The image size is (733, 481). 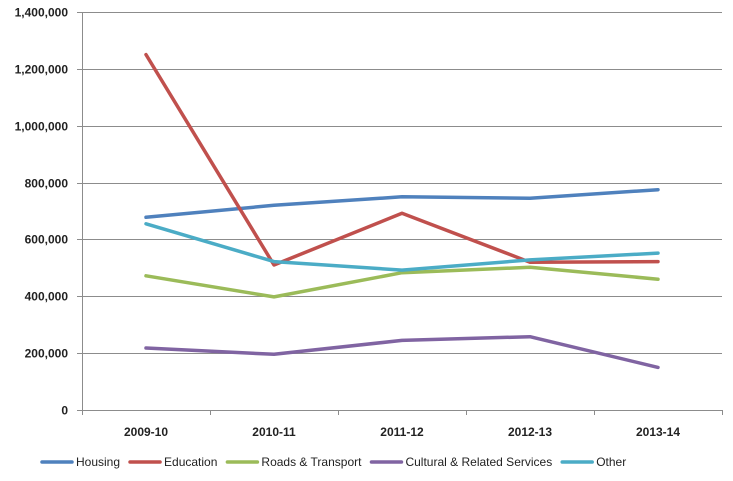 I want to click on y-tick-label: 800,000, so click(x=47, y=184).